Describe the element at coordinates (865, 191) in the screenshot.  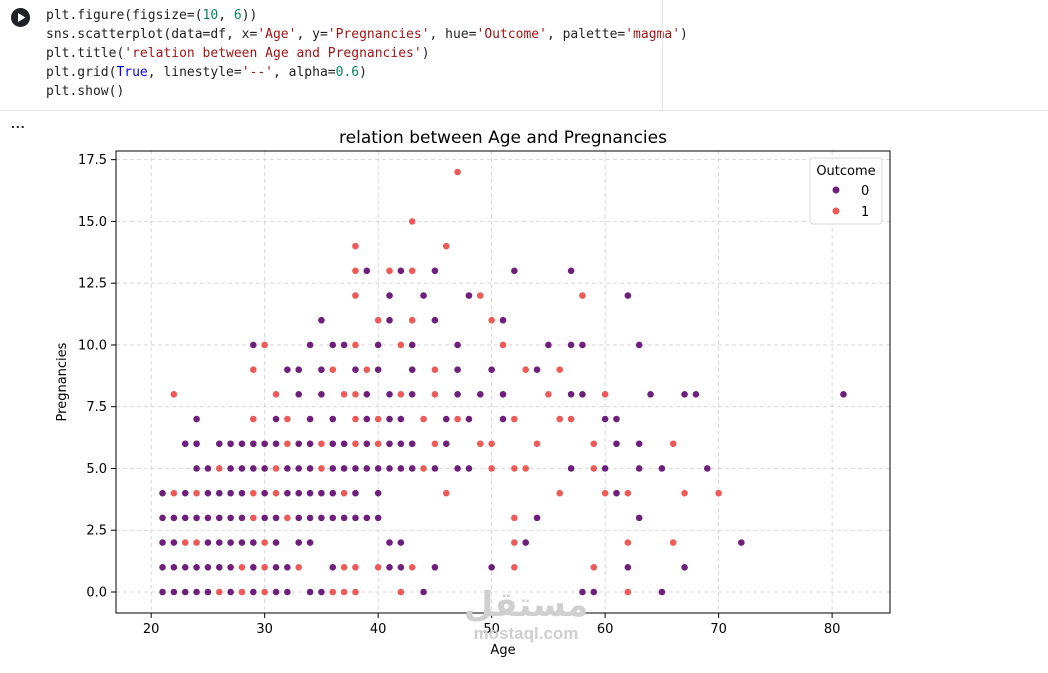
I see `legend-label-0: 0` at that location.